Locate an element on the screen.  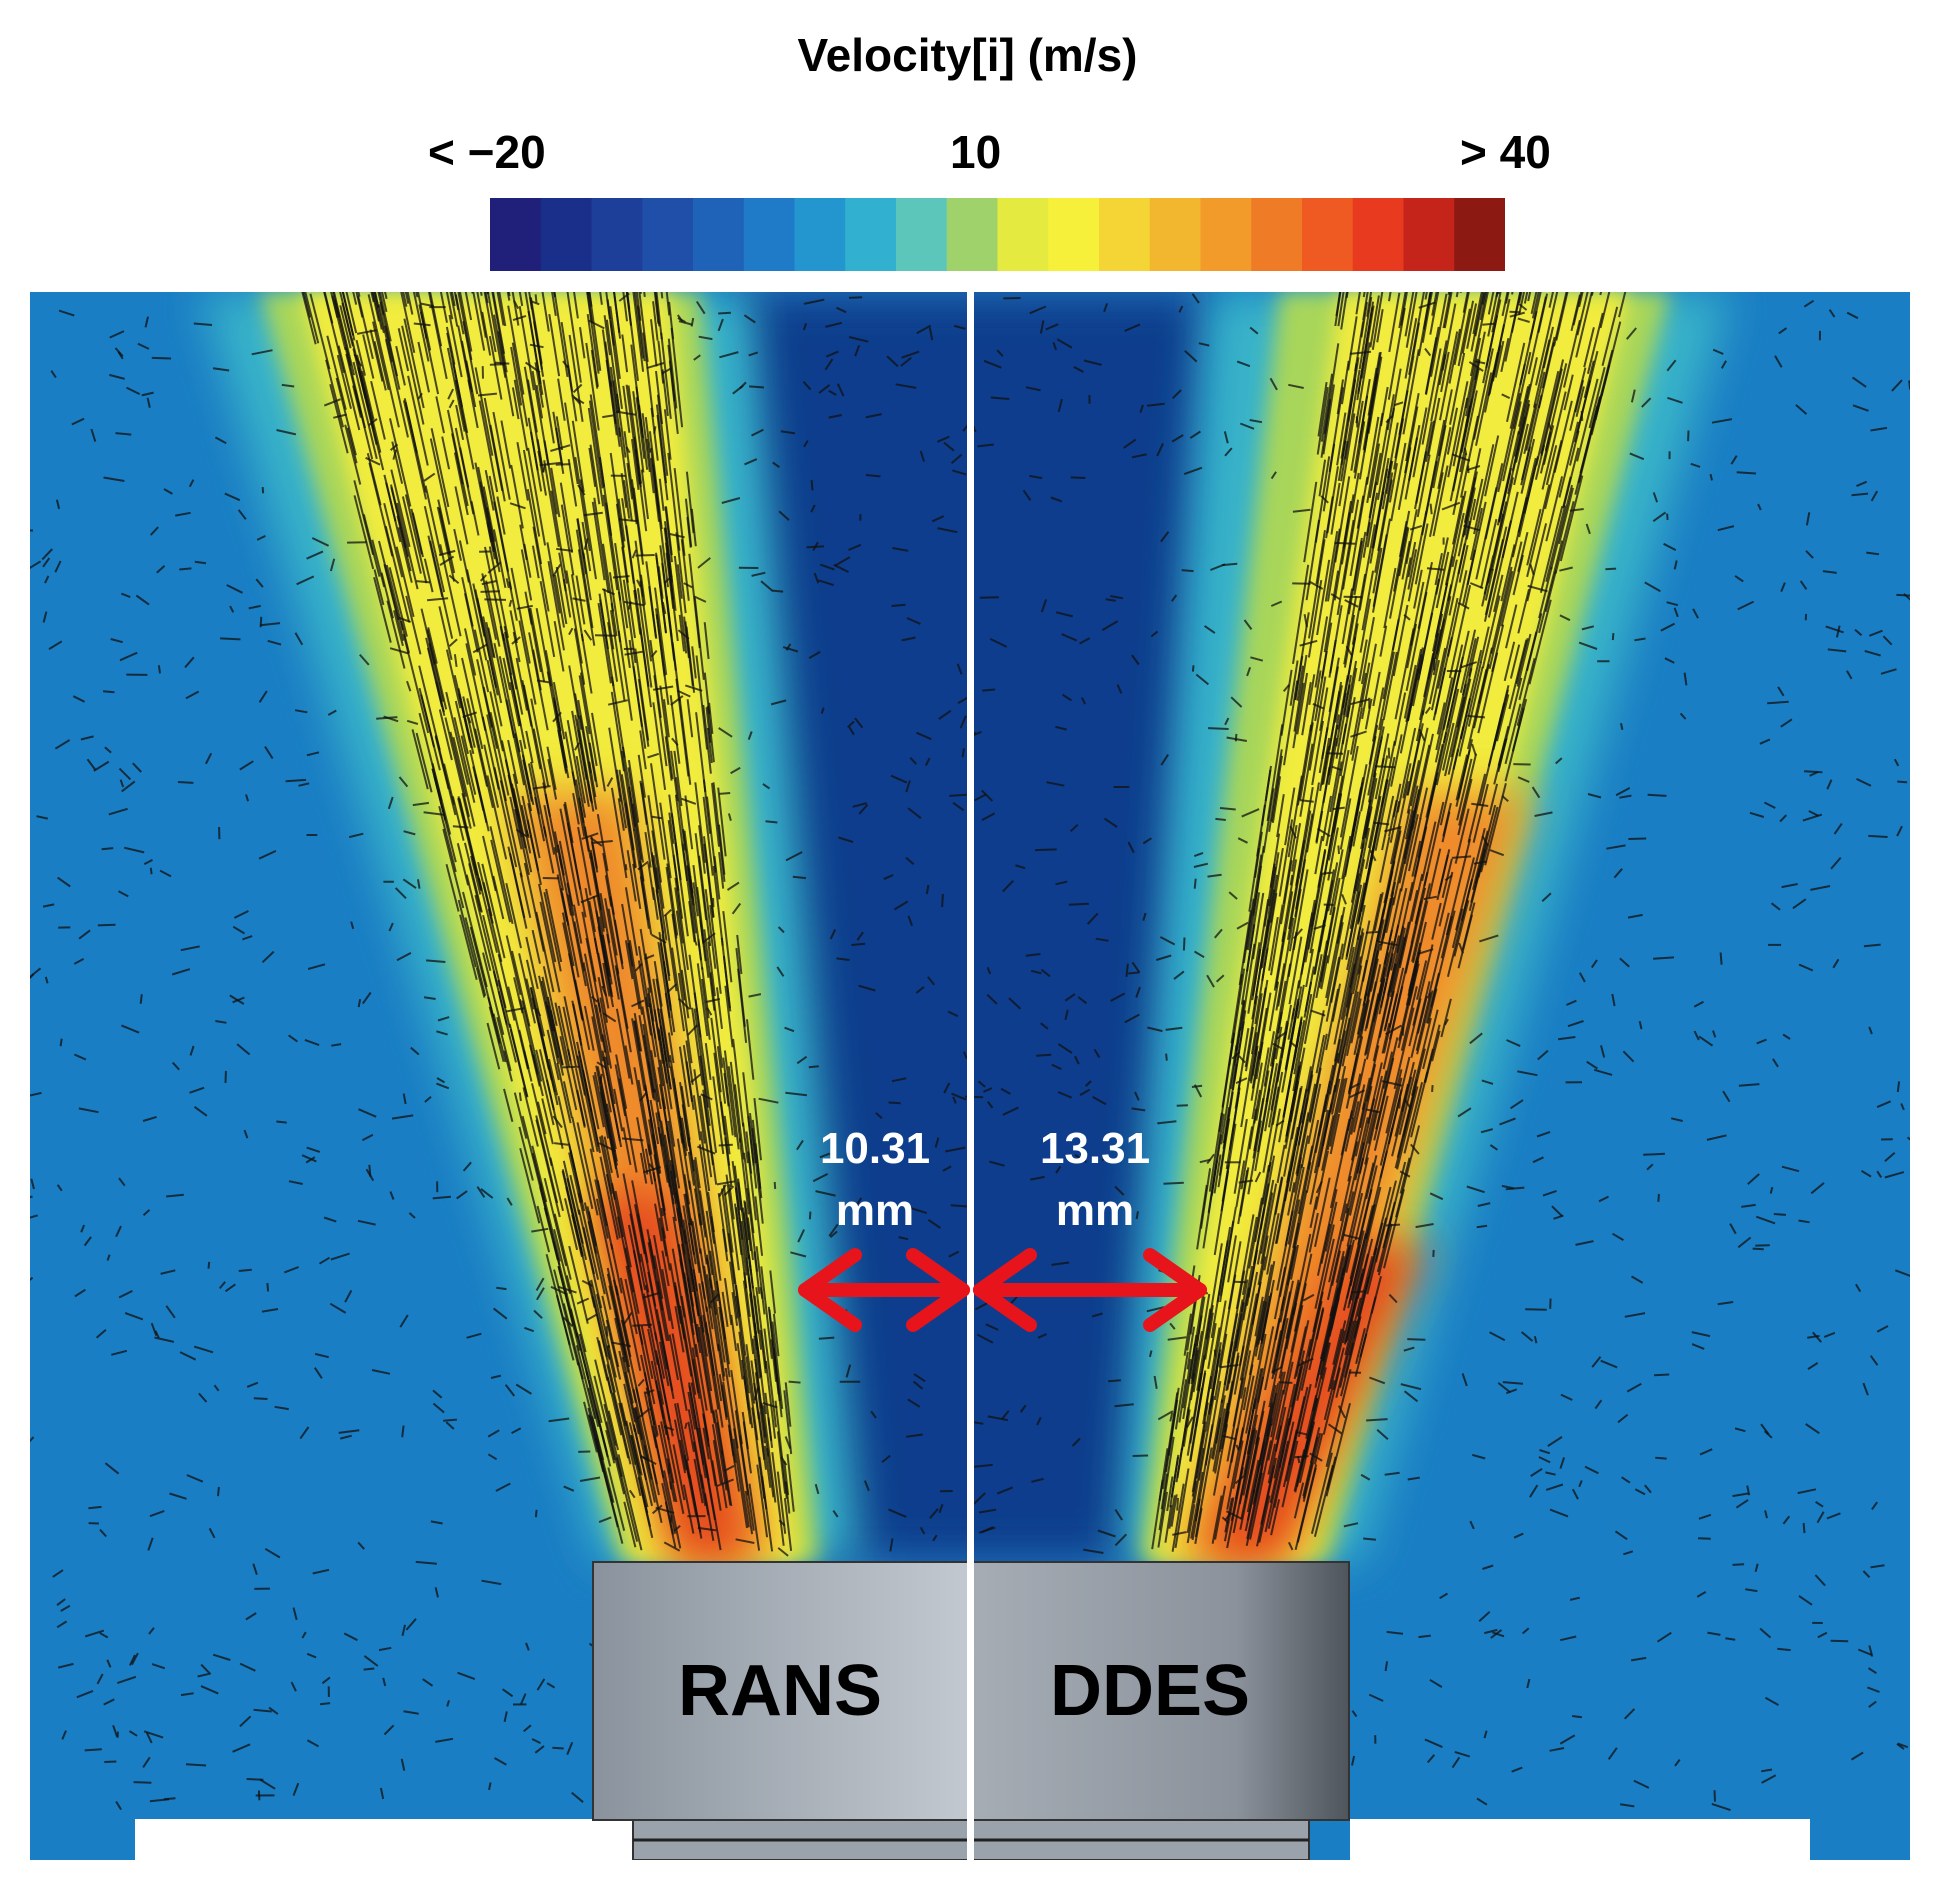
colorbar-tick-mid: 10 is located at coordinates (976, 152).